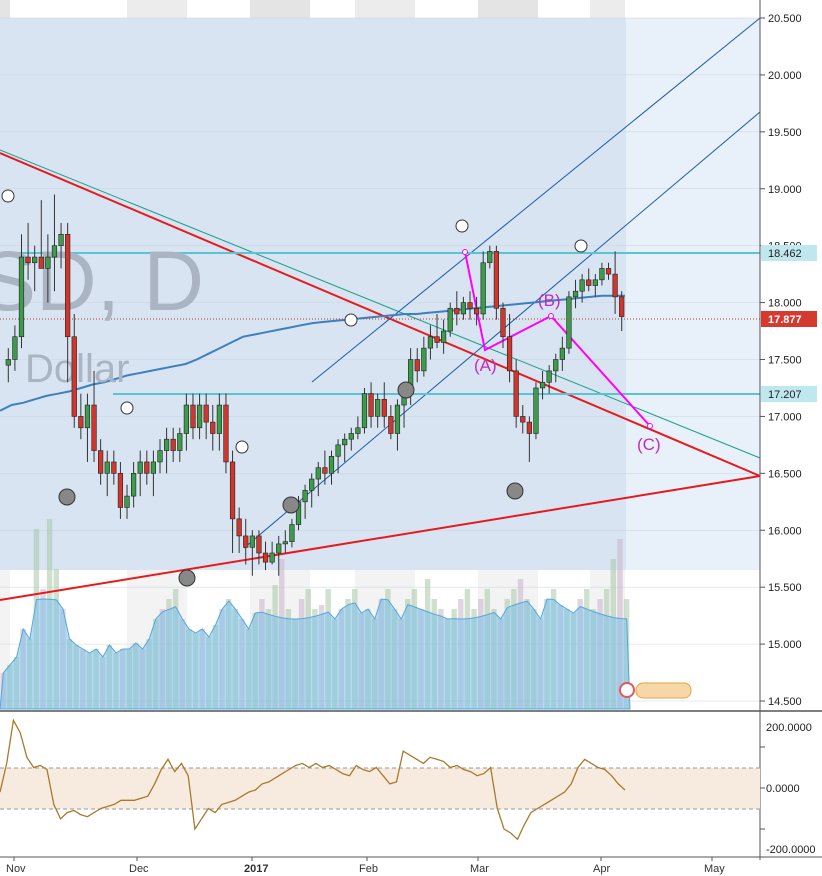 This screenshot has width=822, height=876. Describe the element at coordinates (714, 869) in the screenshot. I see `time-tick-label: May` at that location.